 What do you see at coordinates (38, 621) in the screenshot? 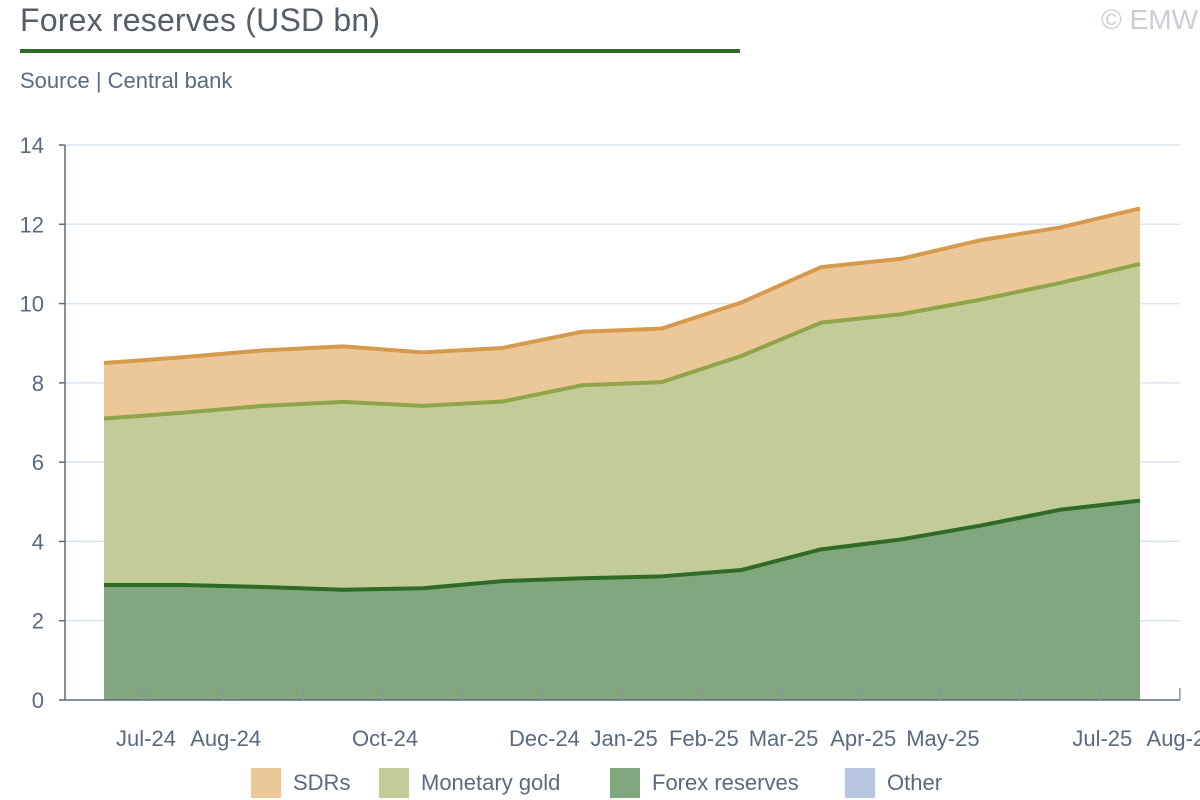
I see `y-tick-label: 2` at bounding box center [38, 621].